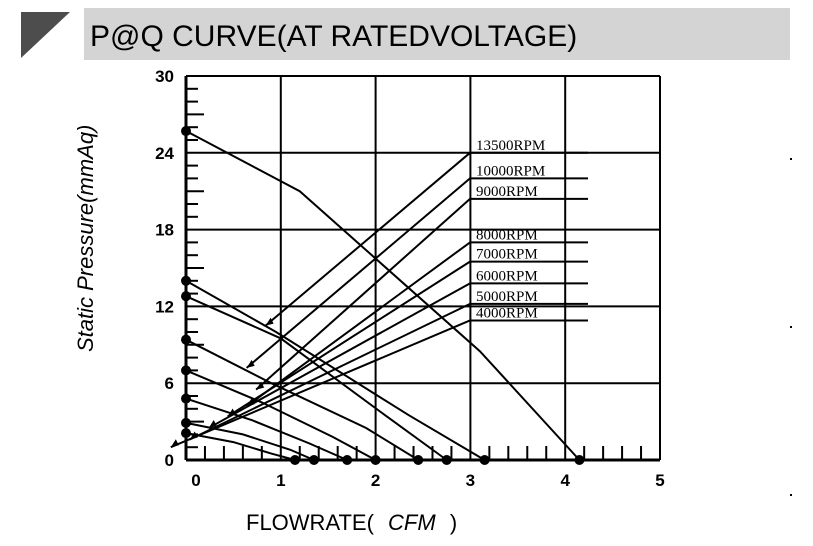  I want to click on y-tick-label: 6, so click(169, 383).